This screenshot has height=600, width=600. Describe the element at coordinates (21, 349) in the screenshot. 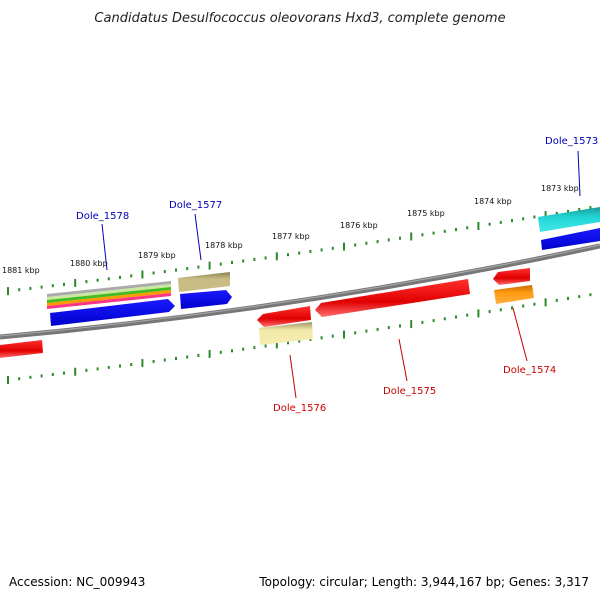

I see `gene-partial-left` at that location.